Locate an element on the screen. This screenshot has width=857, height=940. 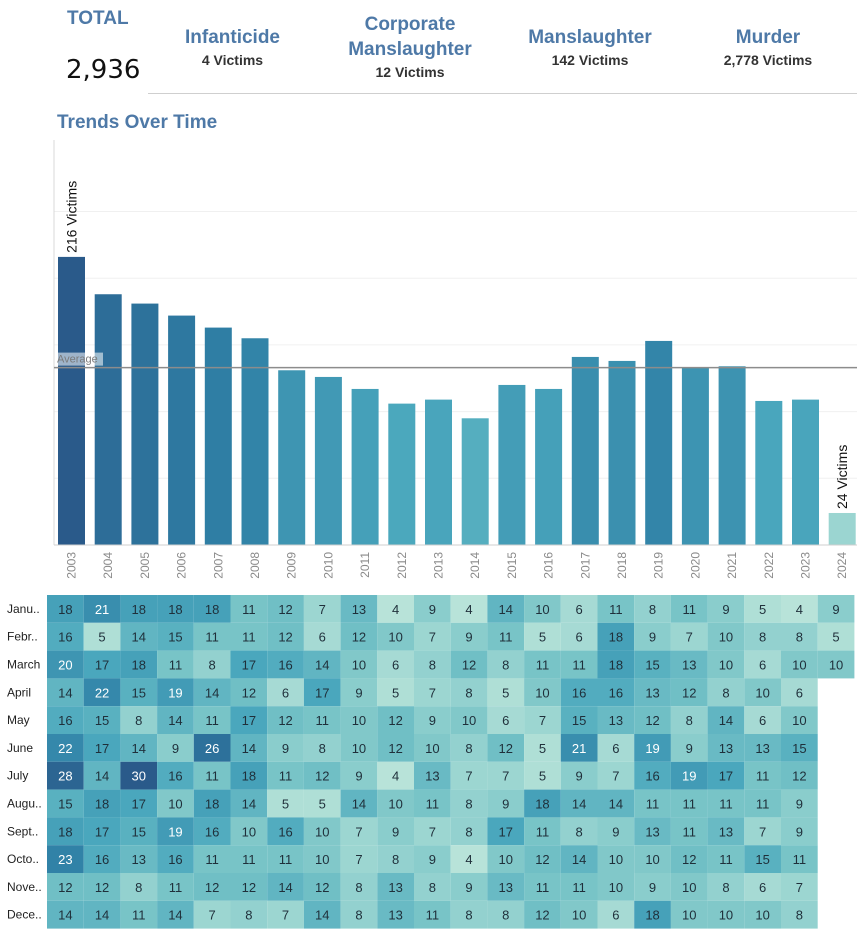
bar-2017 is located at coordinates (585, 450).